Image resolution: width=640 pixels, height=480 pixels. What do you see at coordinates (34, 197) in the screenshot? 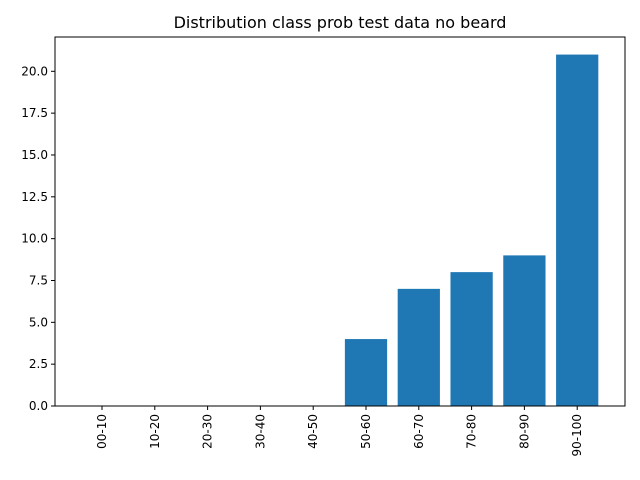
I see `y-tick-label: 12.5` at bounding box center [34, 197].